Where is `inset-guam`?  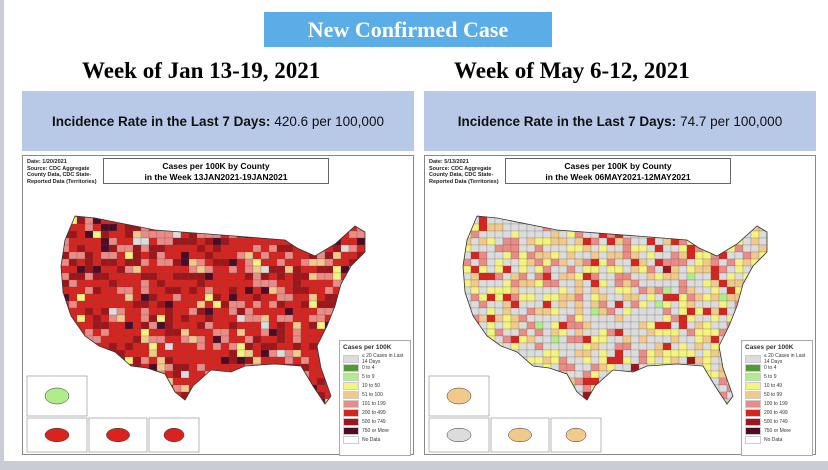
inset-guam is located at coordinates (459, 396).